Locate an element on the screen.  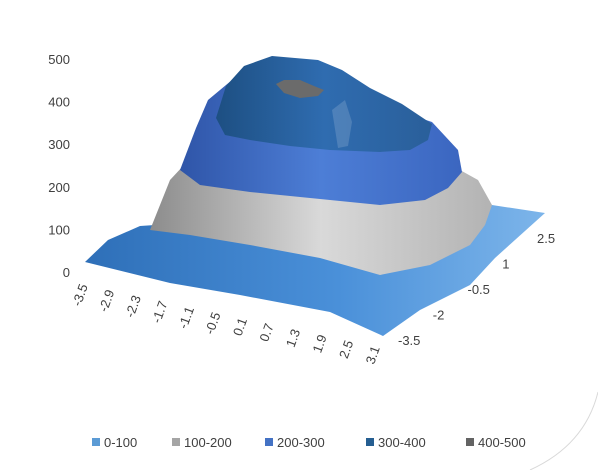
legend-label: 100-200 is located at coordinates (208, 442).